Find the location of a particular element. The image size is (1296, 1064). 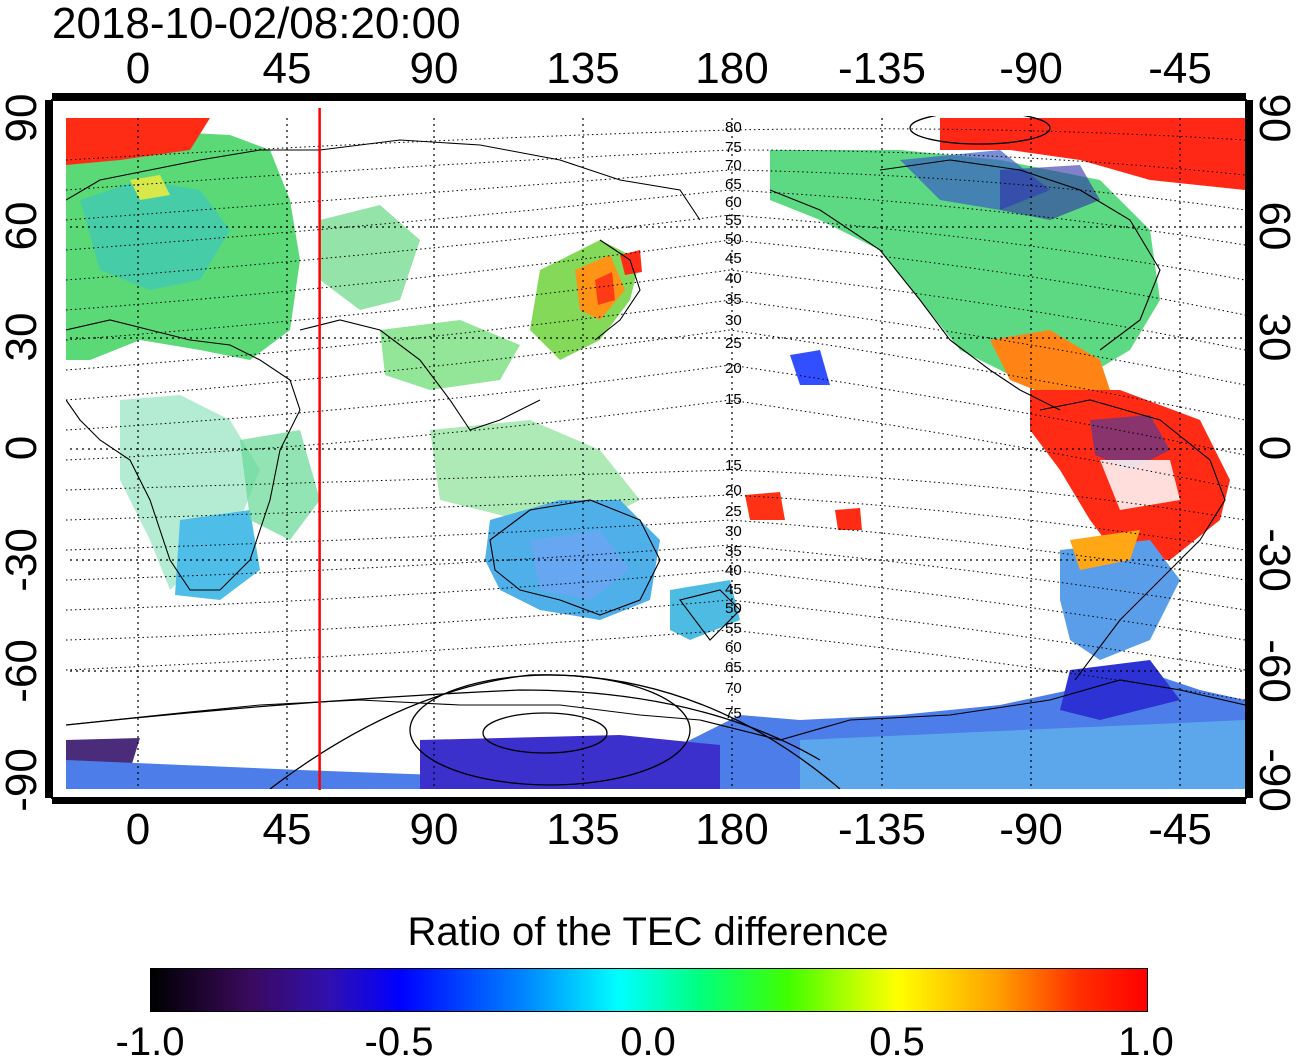

top-lon-tick: -135 is located at coordinates (882, 68).